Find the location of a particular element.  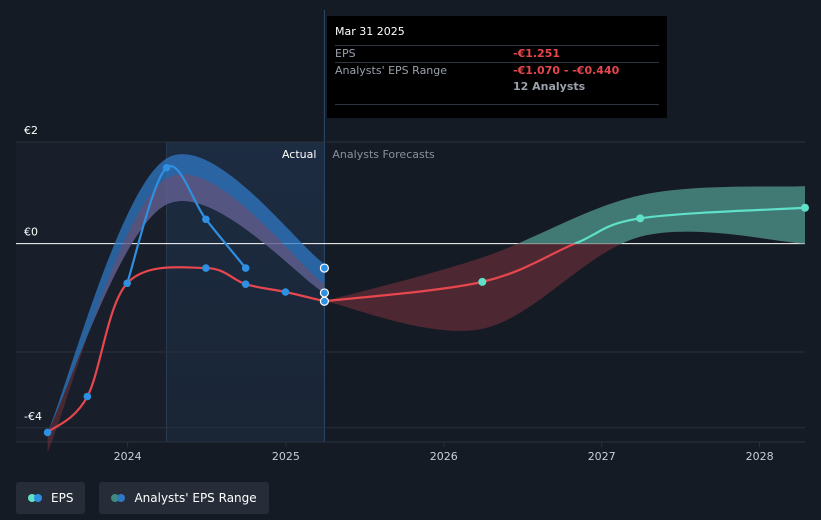

eps-dots-icon is located at coordinates (36, 498).